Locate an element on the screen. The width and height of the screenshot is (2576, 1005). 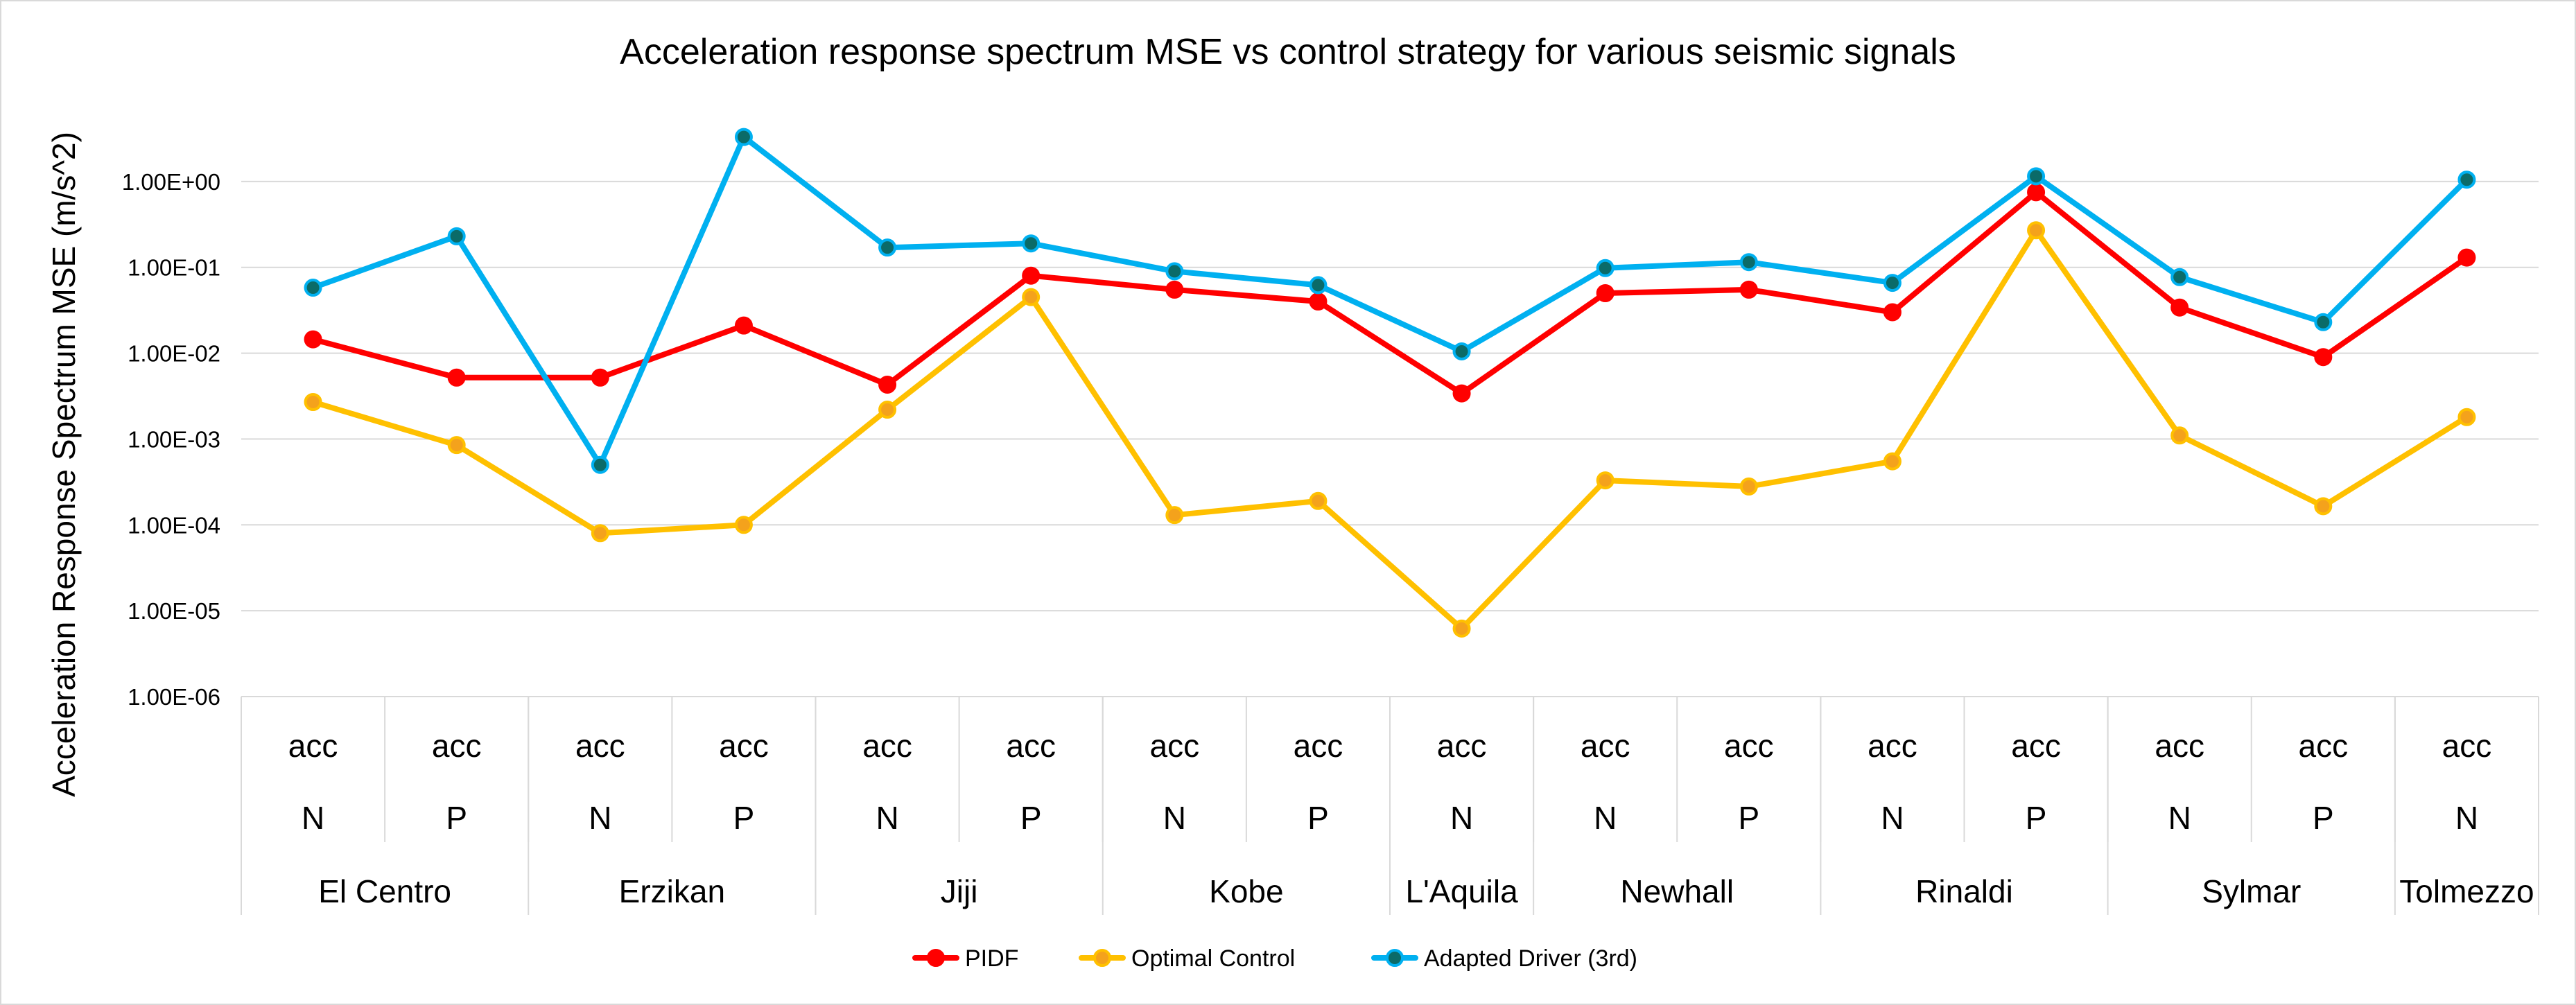
legend-label: PIDF is located at coordinates (991, 959).